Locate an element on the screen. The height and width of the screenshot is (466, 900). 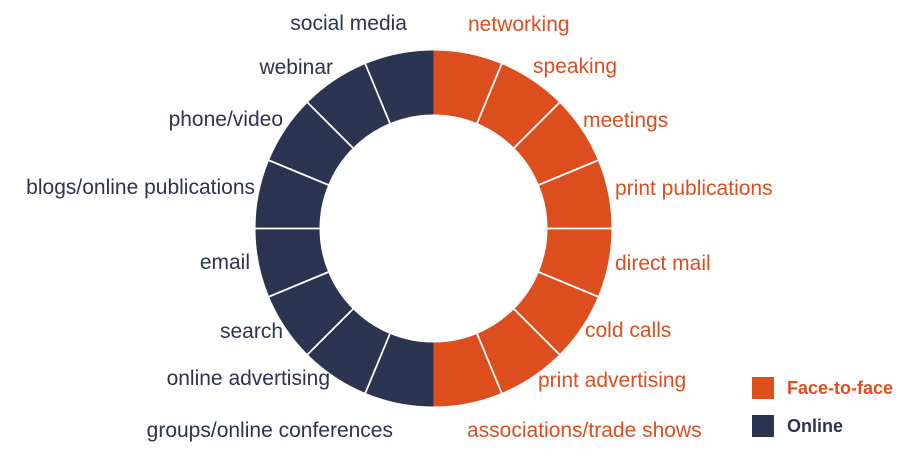
label-phone-video: phone/video is located at coordinates (225, 119).